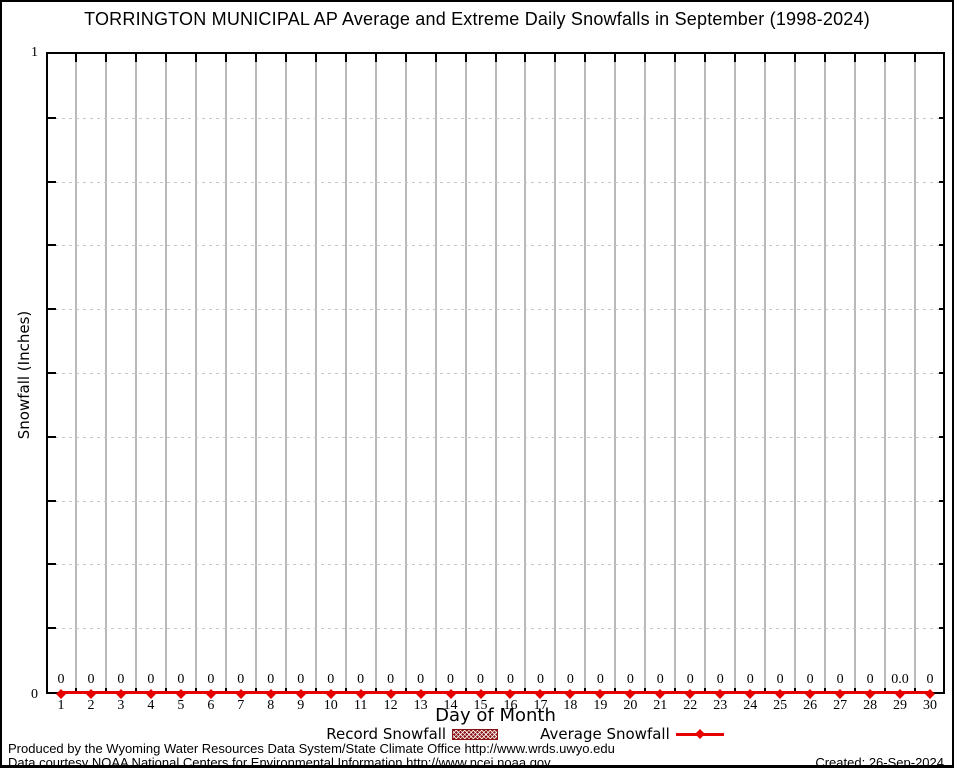 Image resolution: width=954 pixels, height=768 pixels. I want to click on x-tick-label: 11, so click(360, 705).